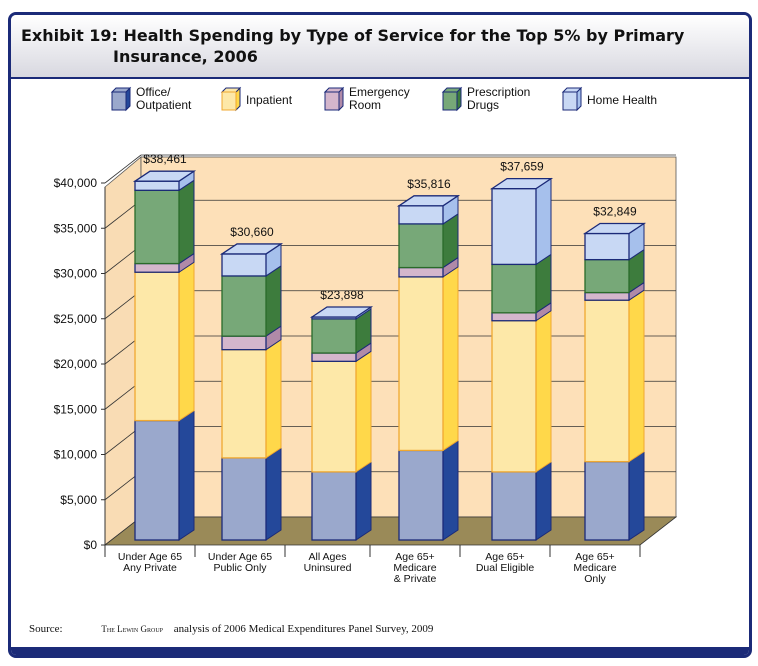 The height and width of the screenshot is (666, 758). I want to click on bar-total-label: $30,660, so click(252, 232).